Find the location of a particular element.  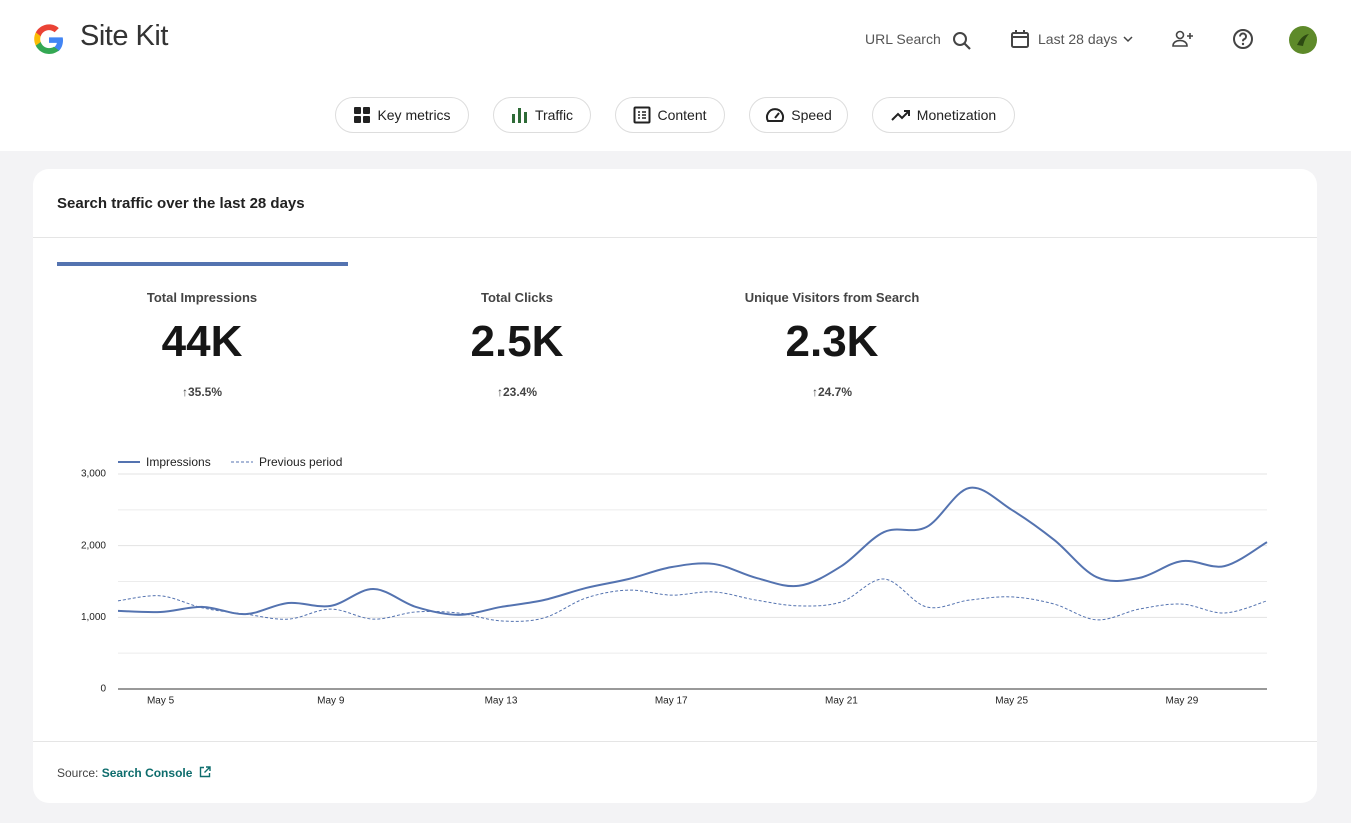

metric-change-value: 24.7% is located at coordinates (835, 392).